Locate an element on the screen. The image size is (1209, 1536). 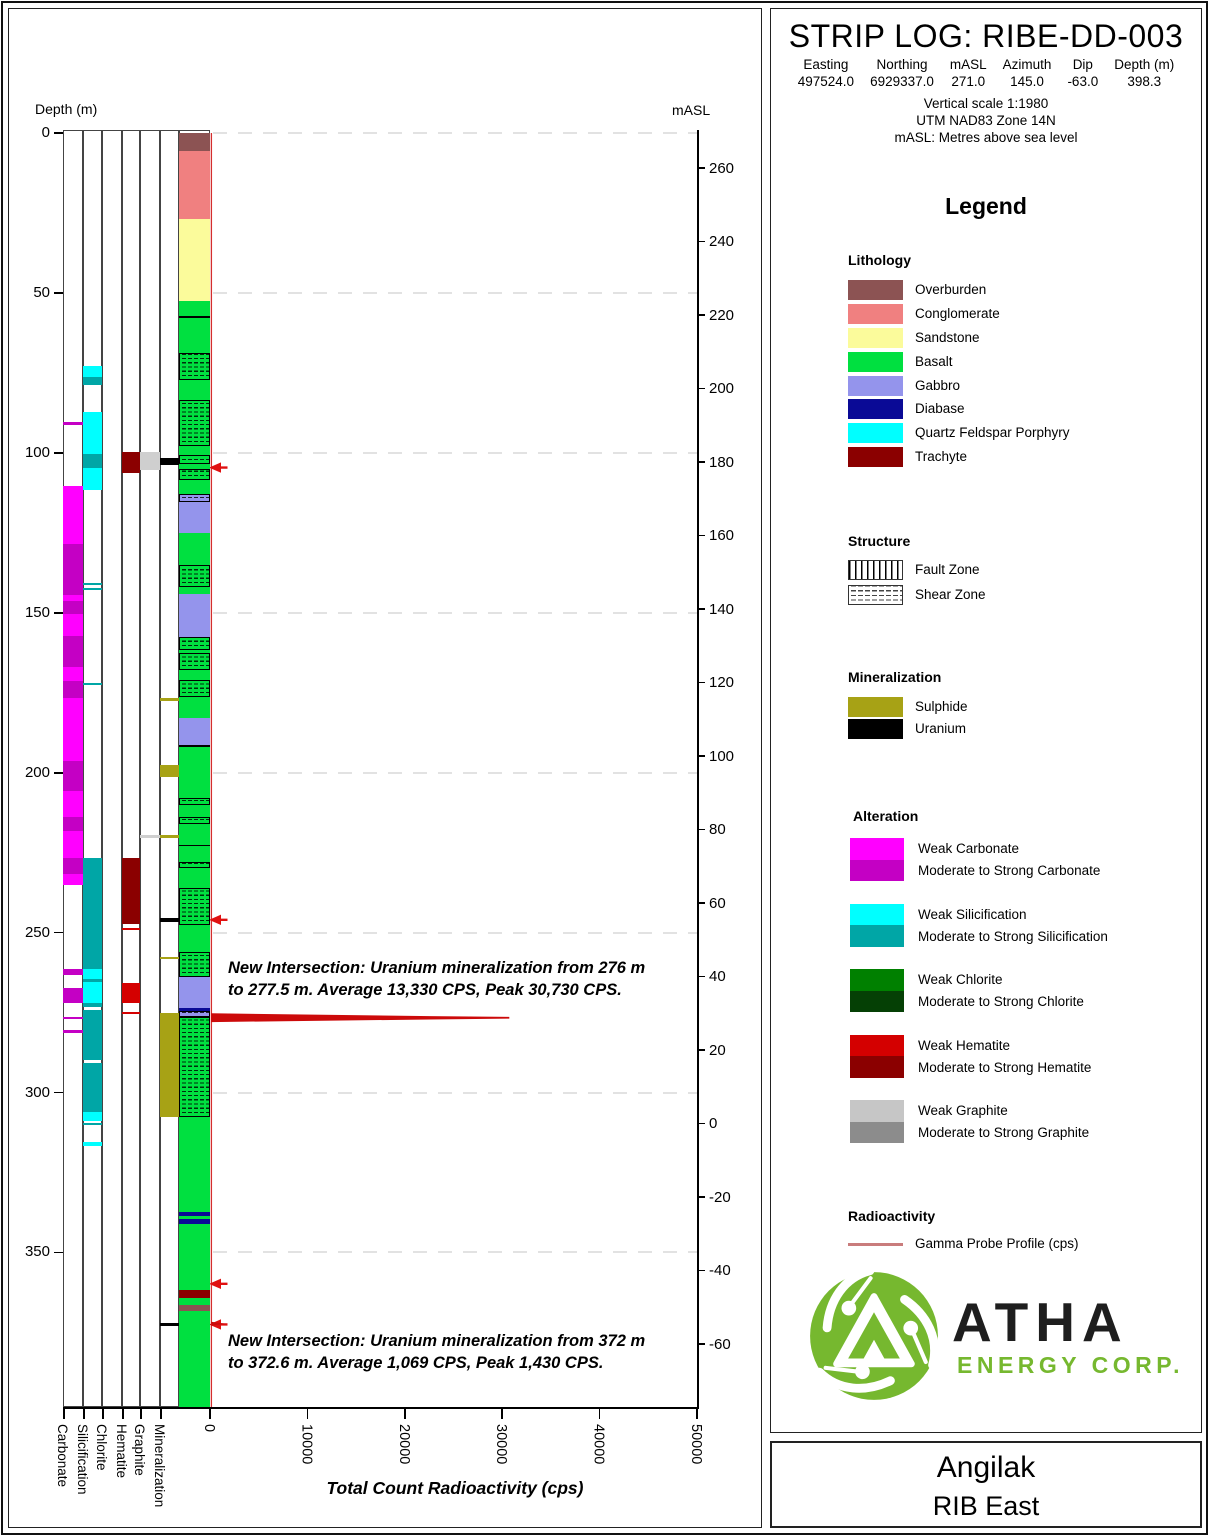
strong-label: Moderate to Strong Hematite is located at coordinates (1005, 1067).